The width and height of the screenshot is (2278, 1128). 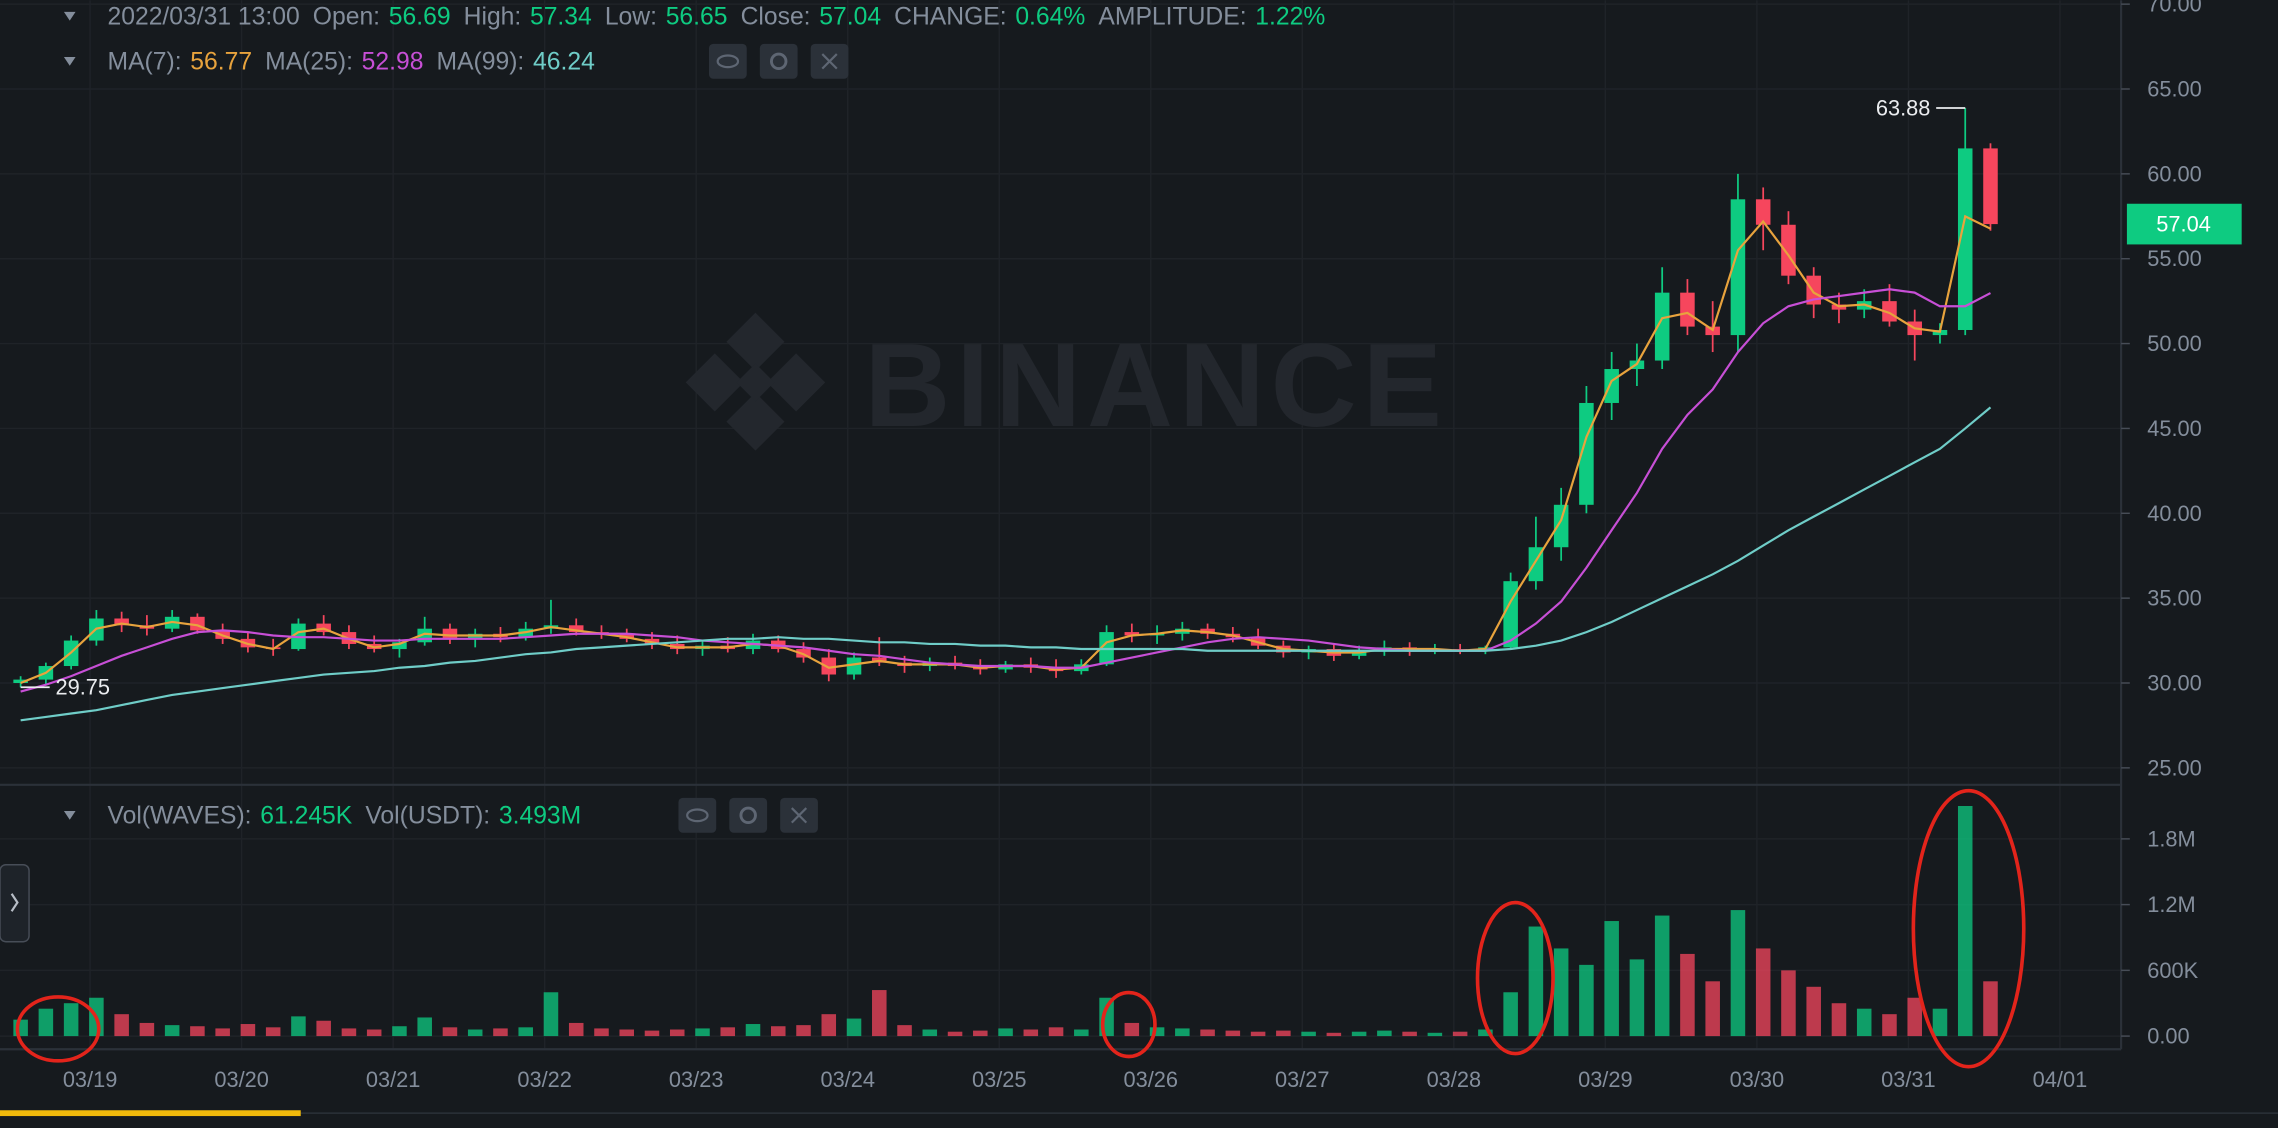 I want to click on x-tick-label: 03/24, so click(x=847, y=1079).